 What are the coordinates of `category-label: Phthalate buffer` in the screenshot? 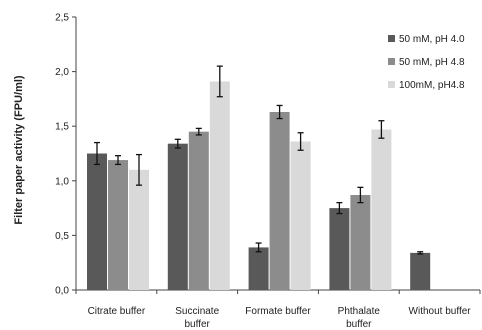 It's located at (359, 318).